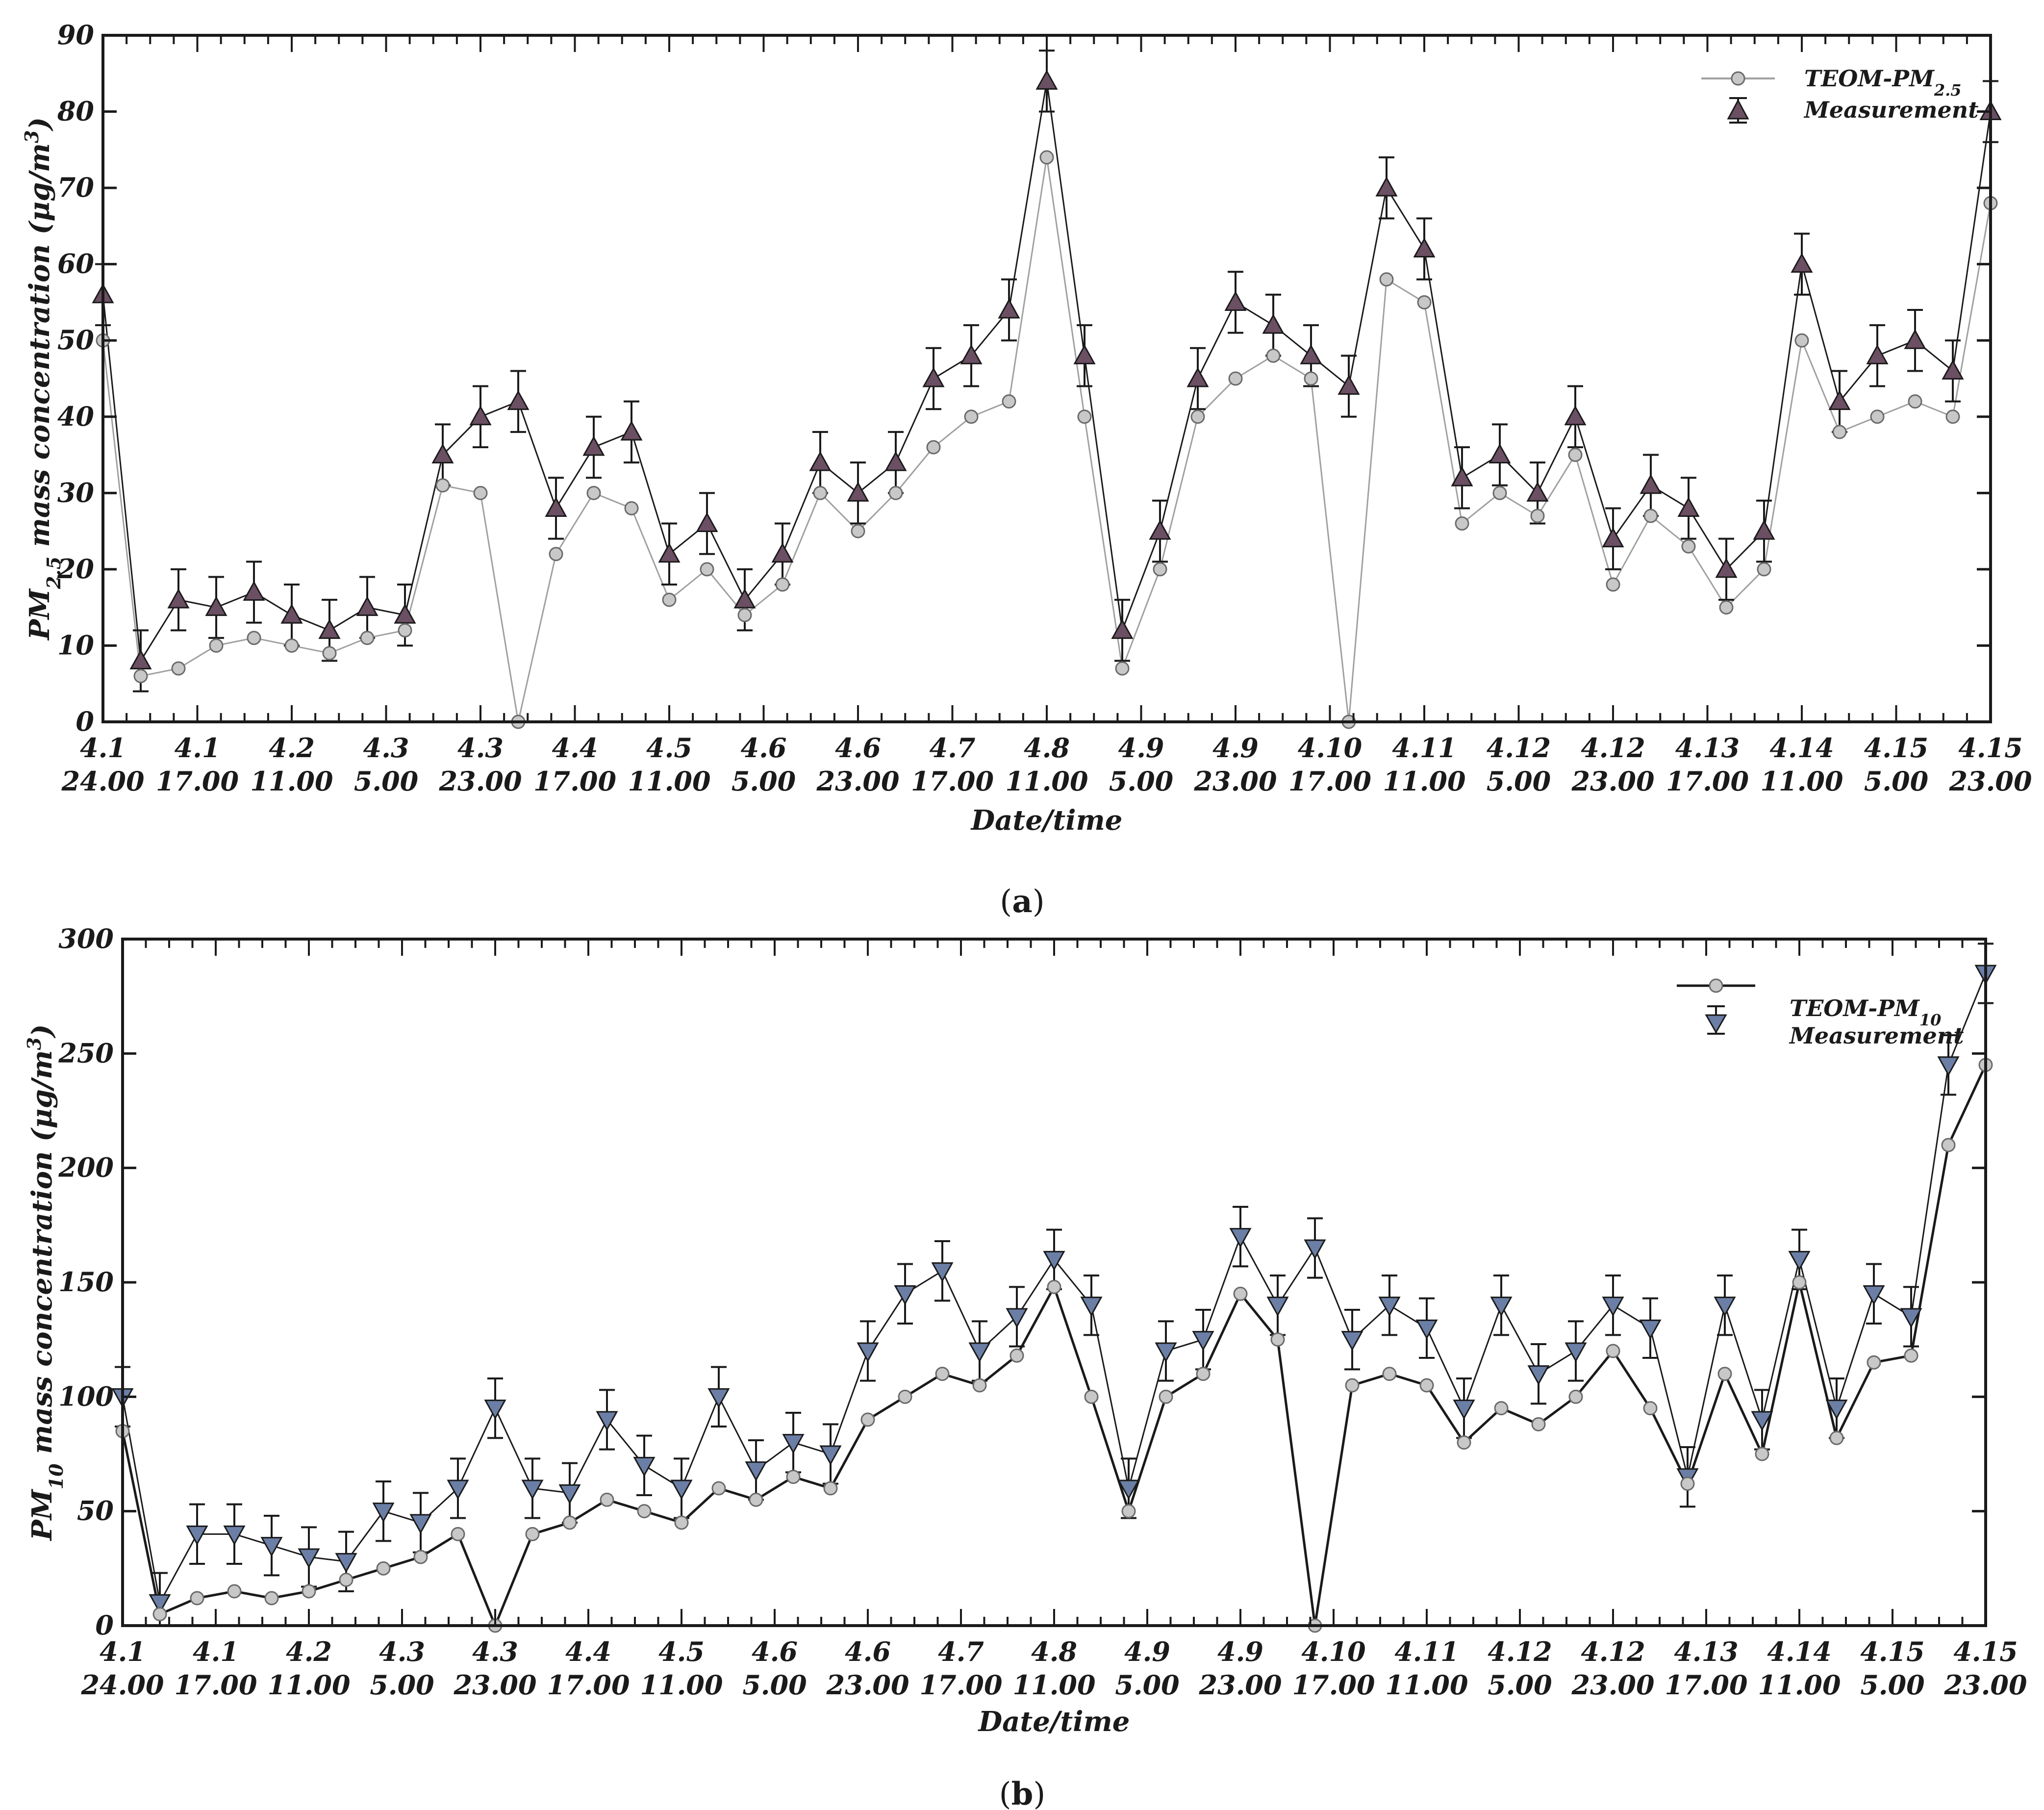 This screenshot has width=2044, height=1810. I want to click on x-tick-label-date: 4.15, so click(1893, 1652).